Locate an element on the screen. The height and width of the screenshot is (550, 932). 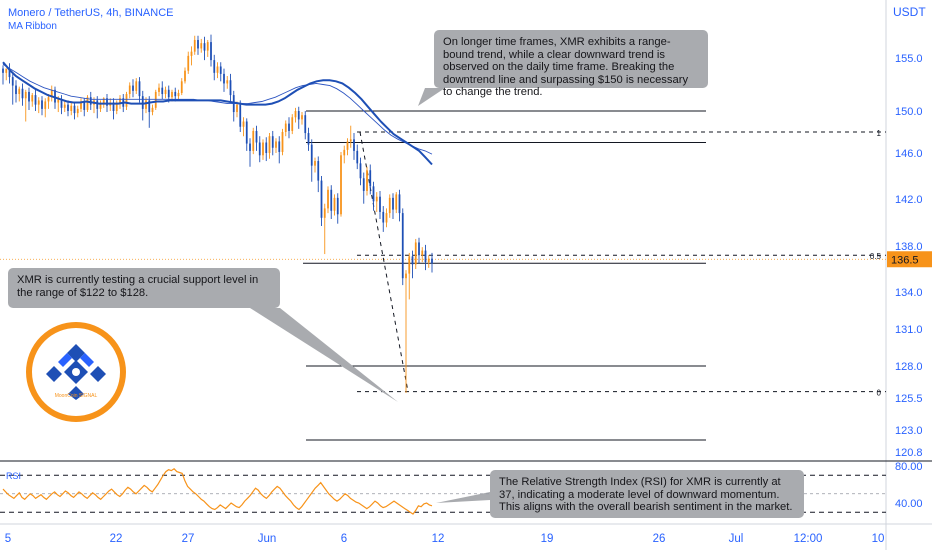
brand-logo-icon is located at coordinates (76, 372).